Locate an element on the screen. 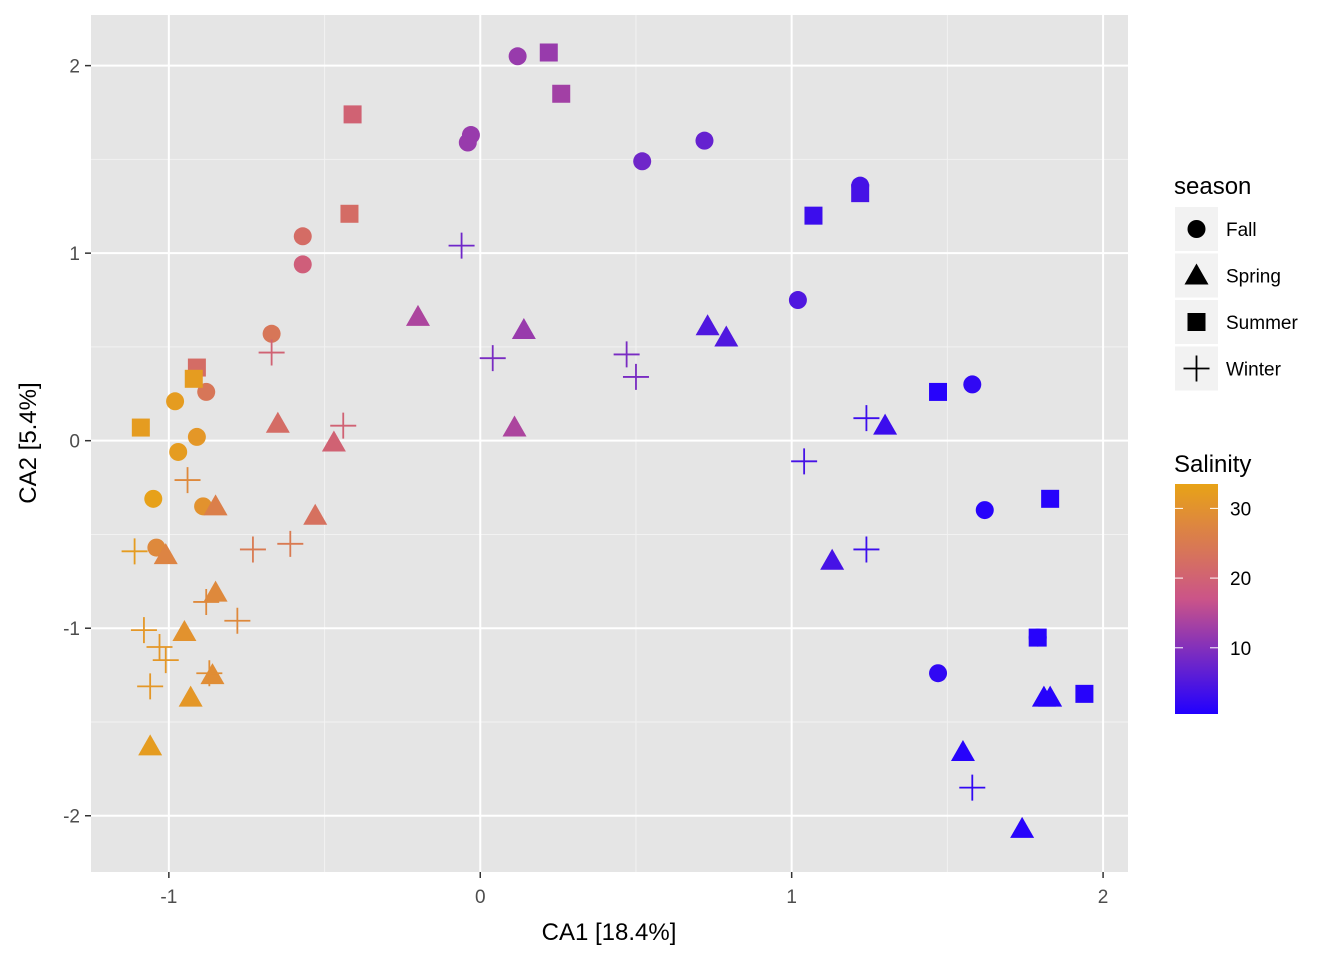 The width and height of the screenshot is (1344, 960). y-tick-label: 1 is located at coordinates (74, 254).